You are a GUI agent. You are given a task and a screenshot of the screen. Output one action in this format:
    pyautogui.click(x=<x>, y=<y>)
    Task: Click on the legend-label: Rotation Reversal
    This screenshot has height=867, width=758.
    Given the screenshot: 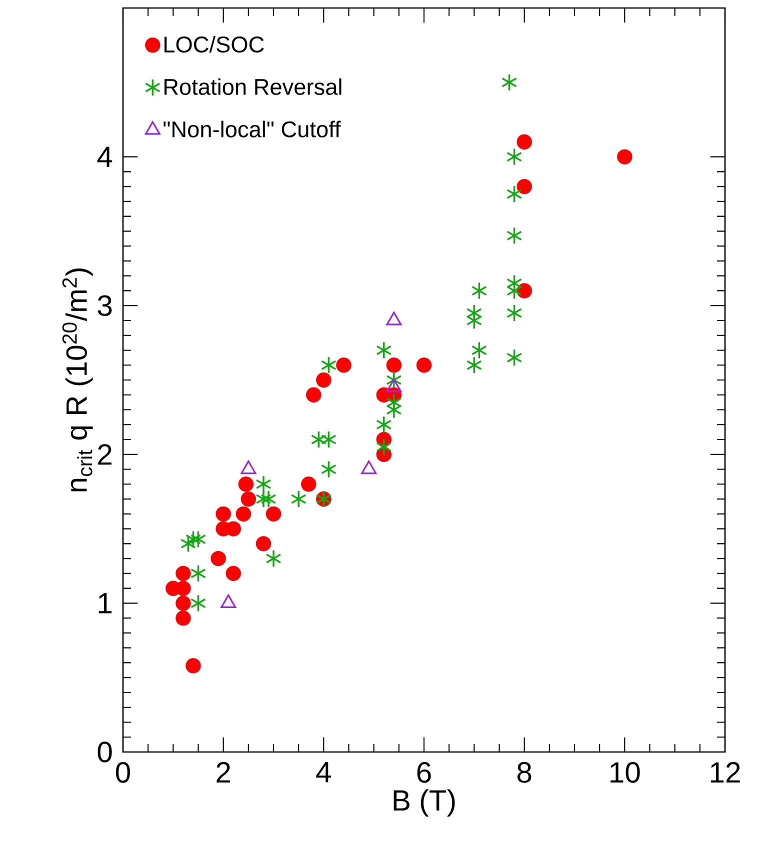 What is the action you would take?
    pyautogui.click(x=253, y=86)
    